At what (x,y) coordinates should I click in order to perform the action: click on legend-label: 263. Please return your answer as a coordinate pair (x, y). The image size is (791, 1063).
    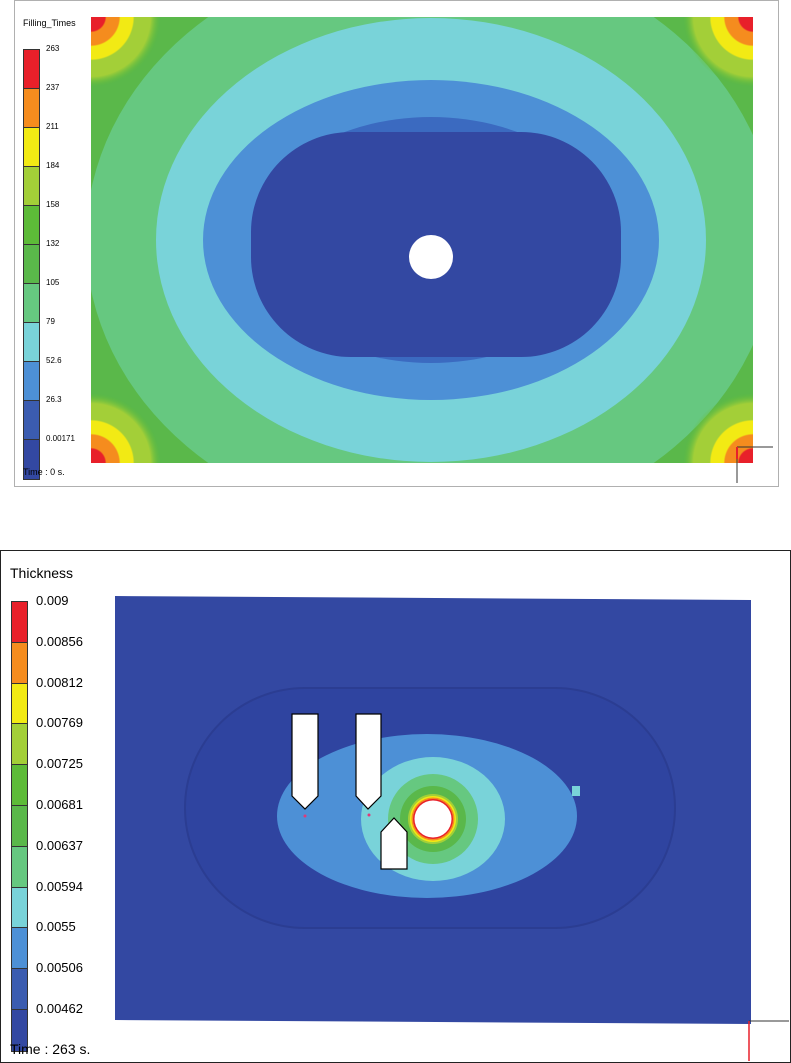
    Looking at the image, I should click on (53, 48).